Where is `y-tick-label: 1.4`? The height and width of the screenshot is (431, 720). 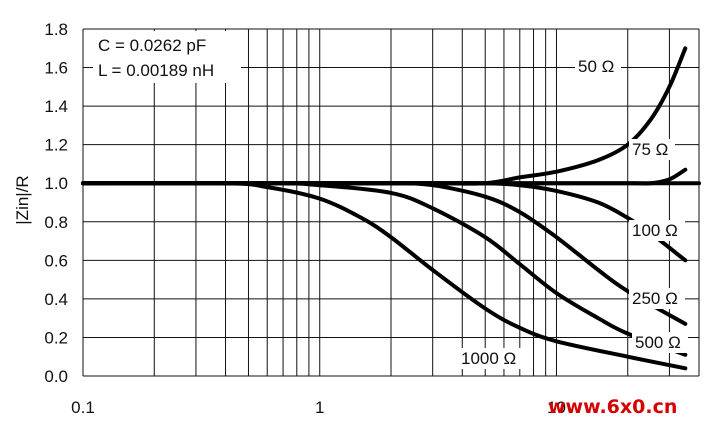 y-tick-label: 1.4 is located at coordinates (56, 106).